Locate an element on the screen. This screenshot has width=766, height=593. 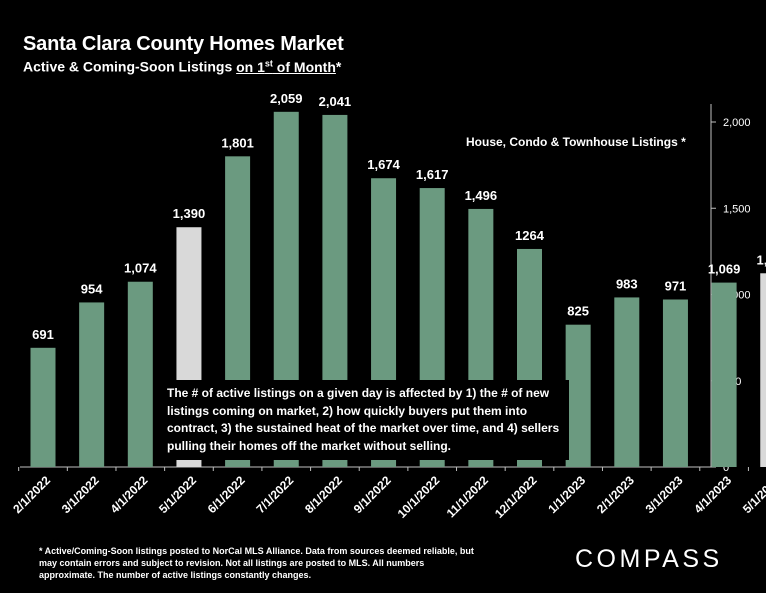
subtitle-underlined: on 1st of Month is located at coordinates (286, 66).